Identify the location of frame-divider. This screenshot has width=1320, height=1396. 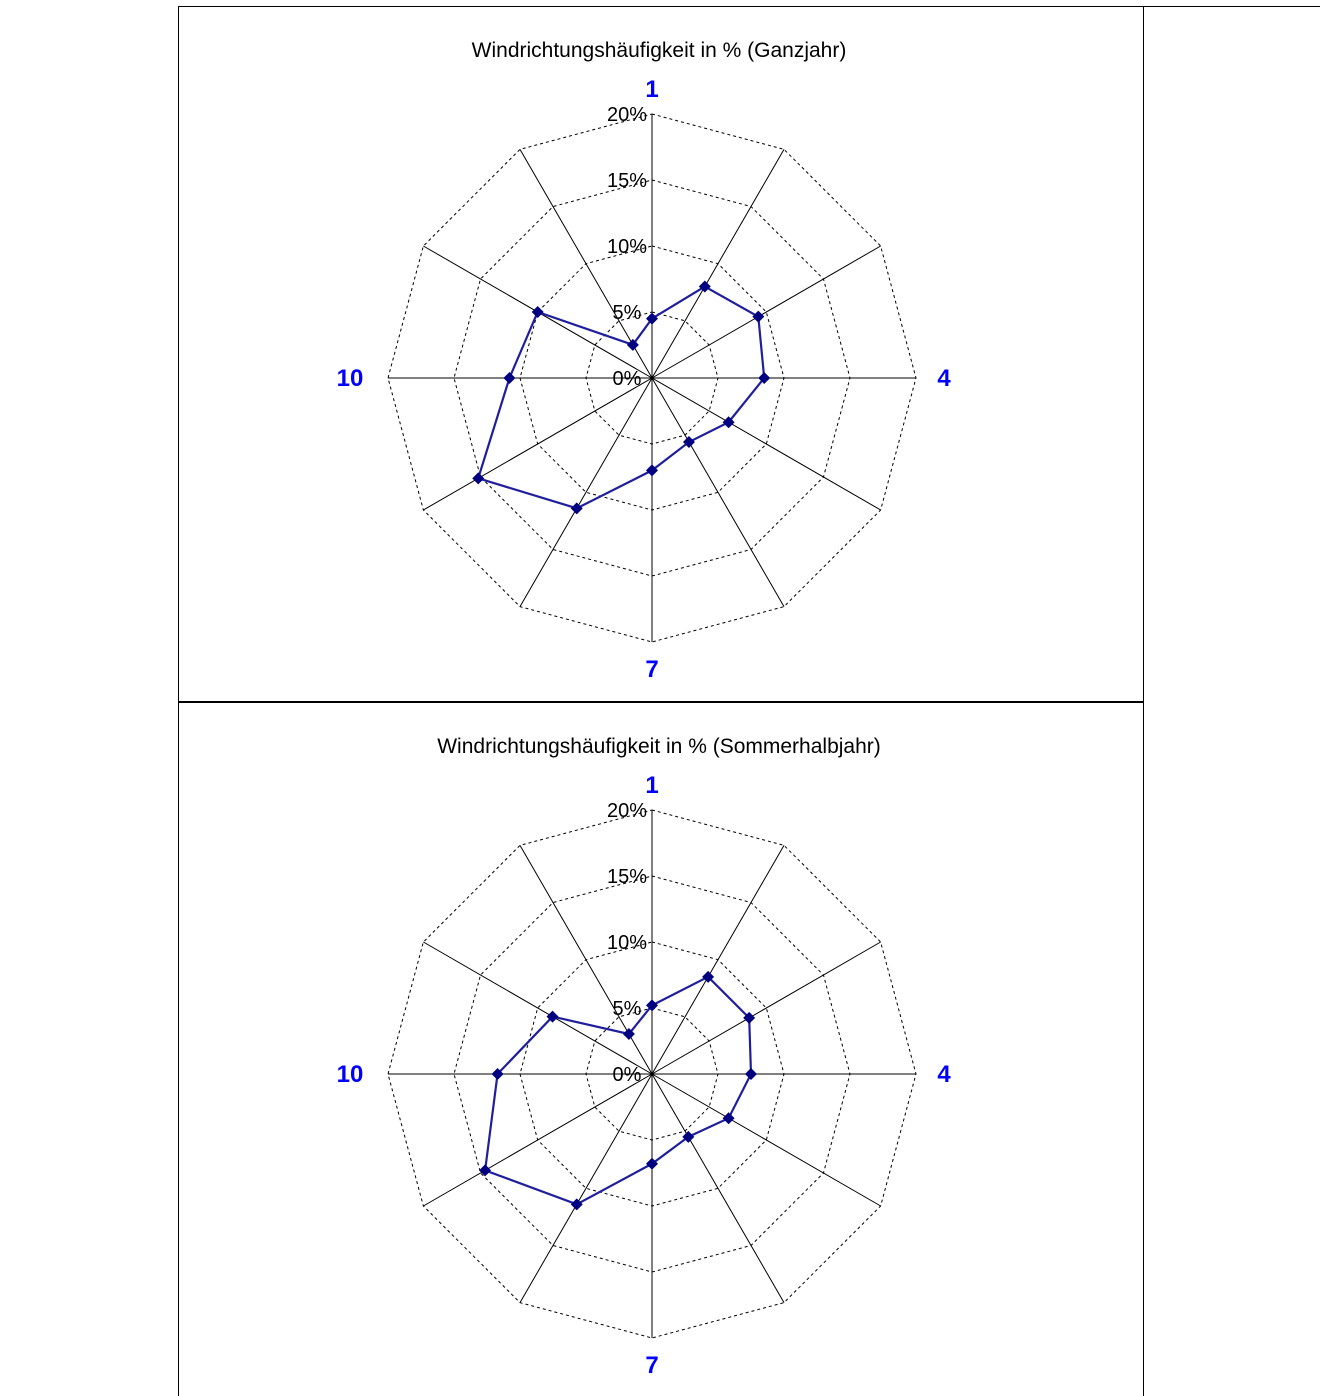
(661, 702).